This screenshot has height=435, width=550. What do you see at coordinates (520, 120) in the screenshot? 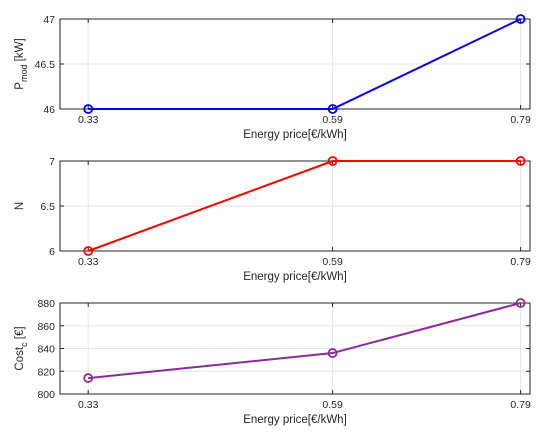
I see `chart1-xtick-label-2: 0.79` at bounding box center [520, 120].